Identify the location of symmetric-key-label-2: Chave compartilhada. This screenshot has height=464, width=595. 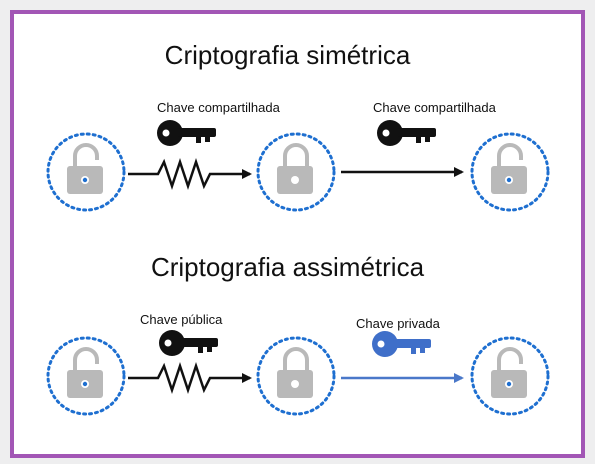
(434, 107).